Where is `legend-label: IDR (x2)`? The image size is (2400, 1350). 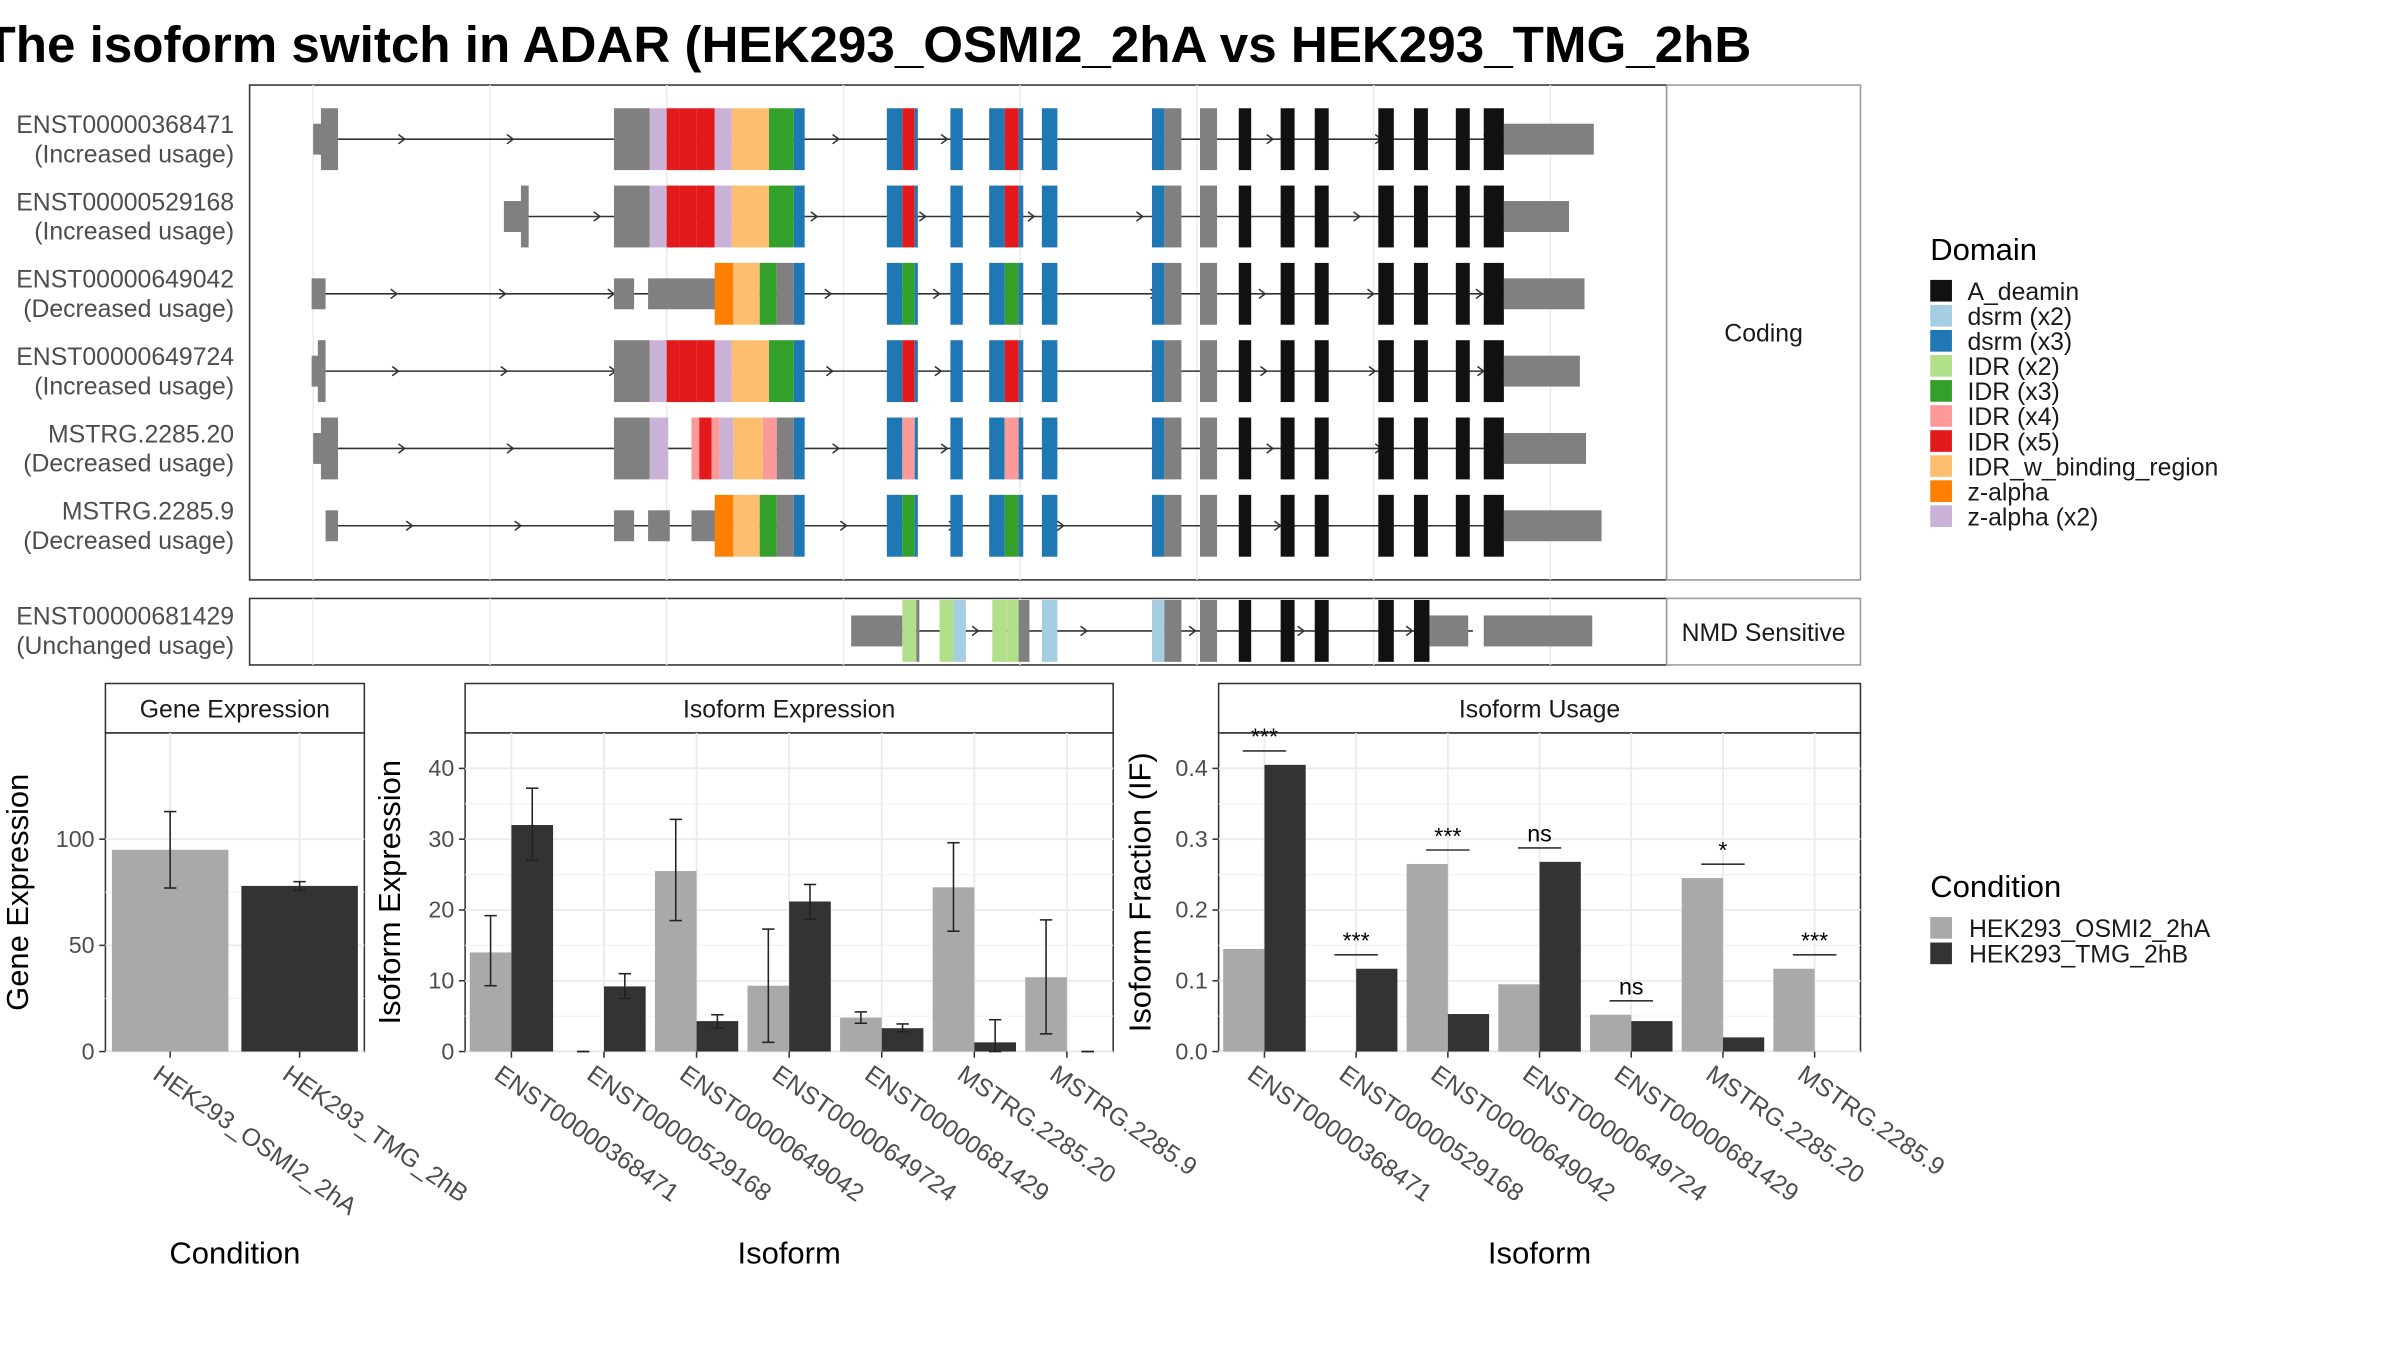 legend-label: IDR (x2) is located at coordinates (2013, 367).